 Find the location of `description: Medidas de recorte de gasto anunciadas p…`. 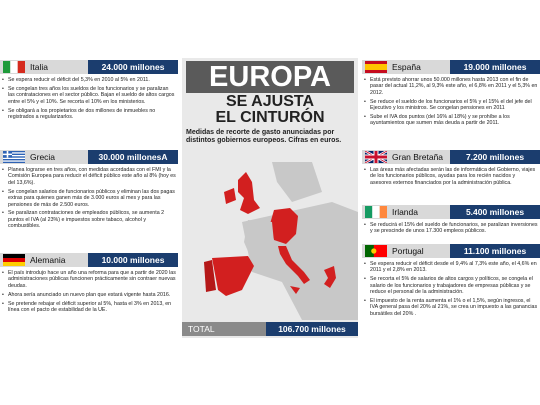

description: Medidas de recorte de gasto anunciadas p… is located at coordinates (264, 137).